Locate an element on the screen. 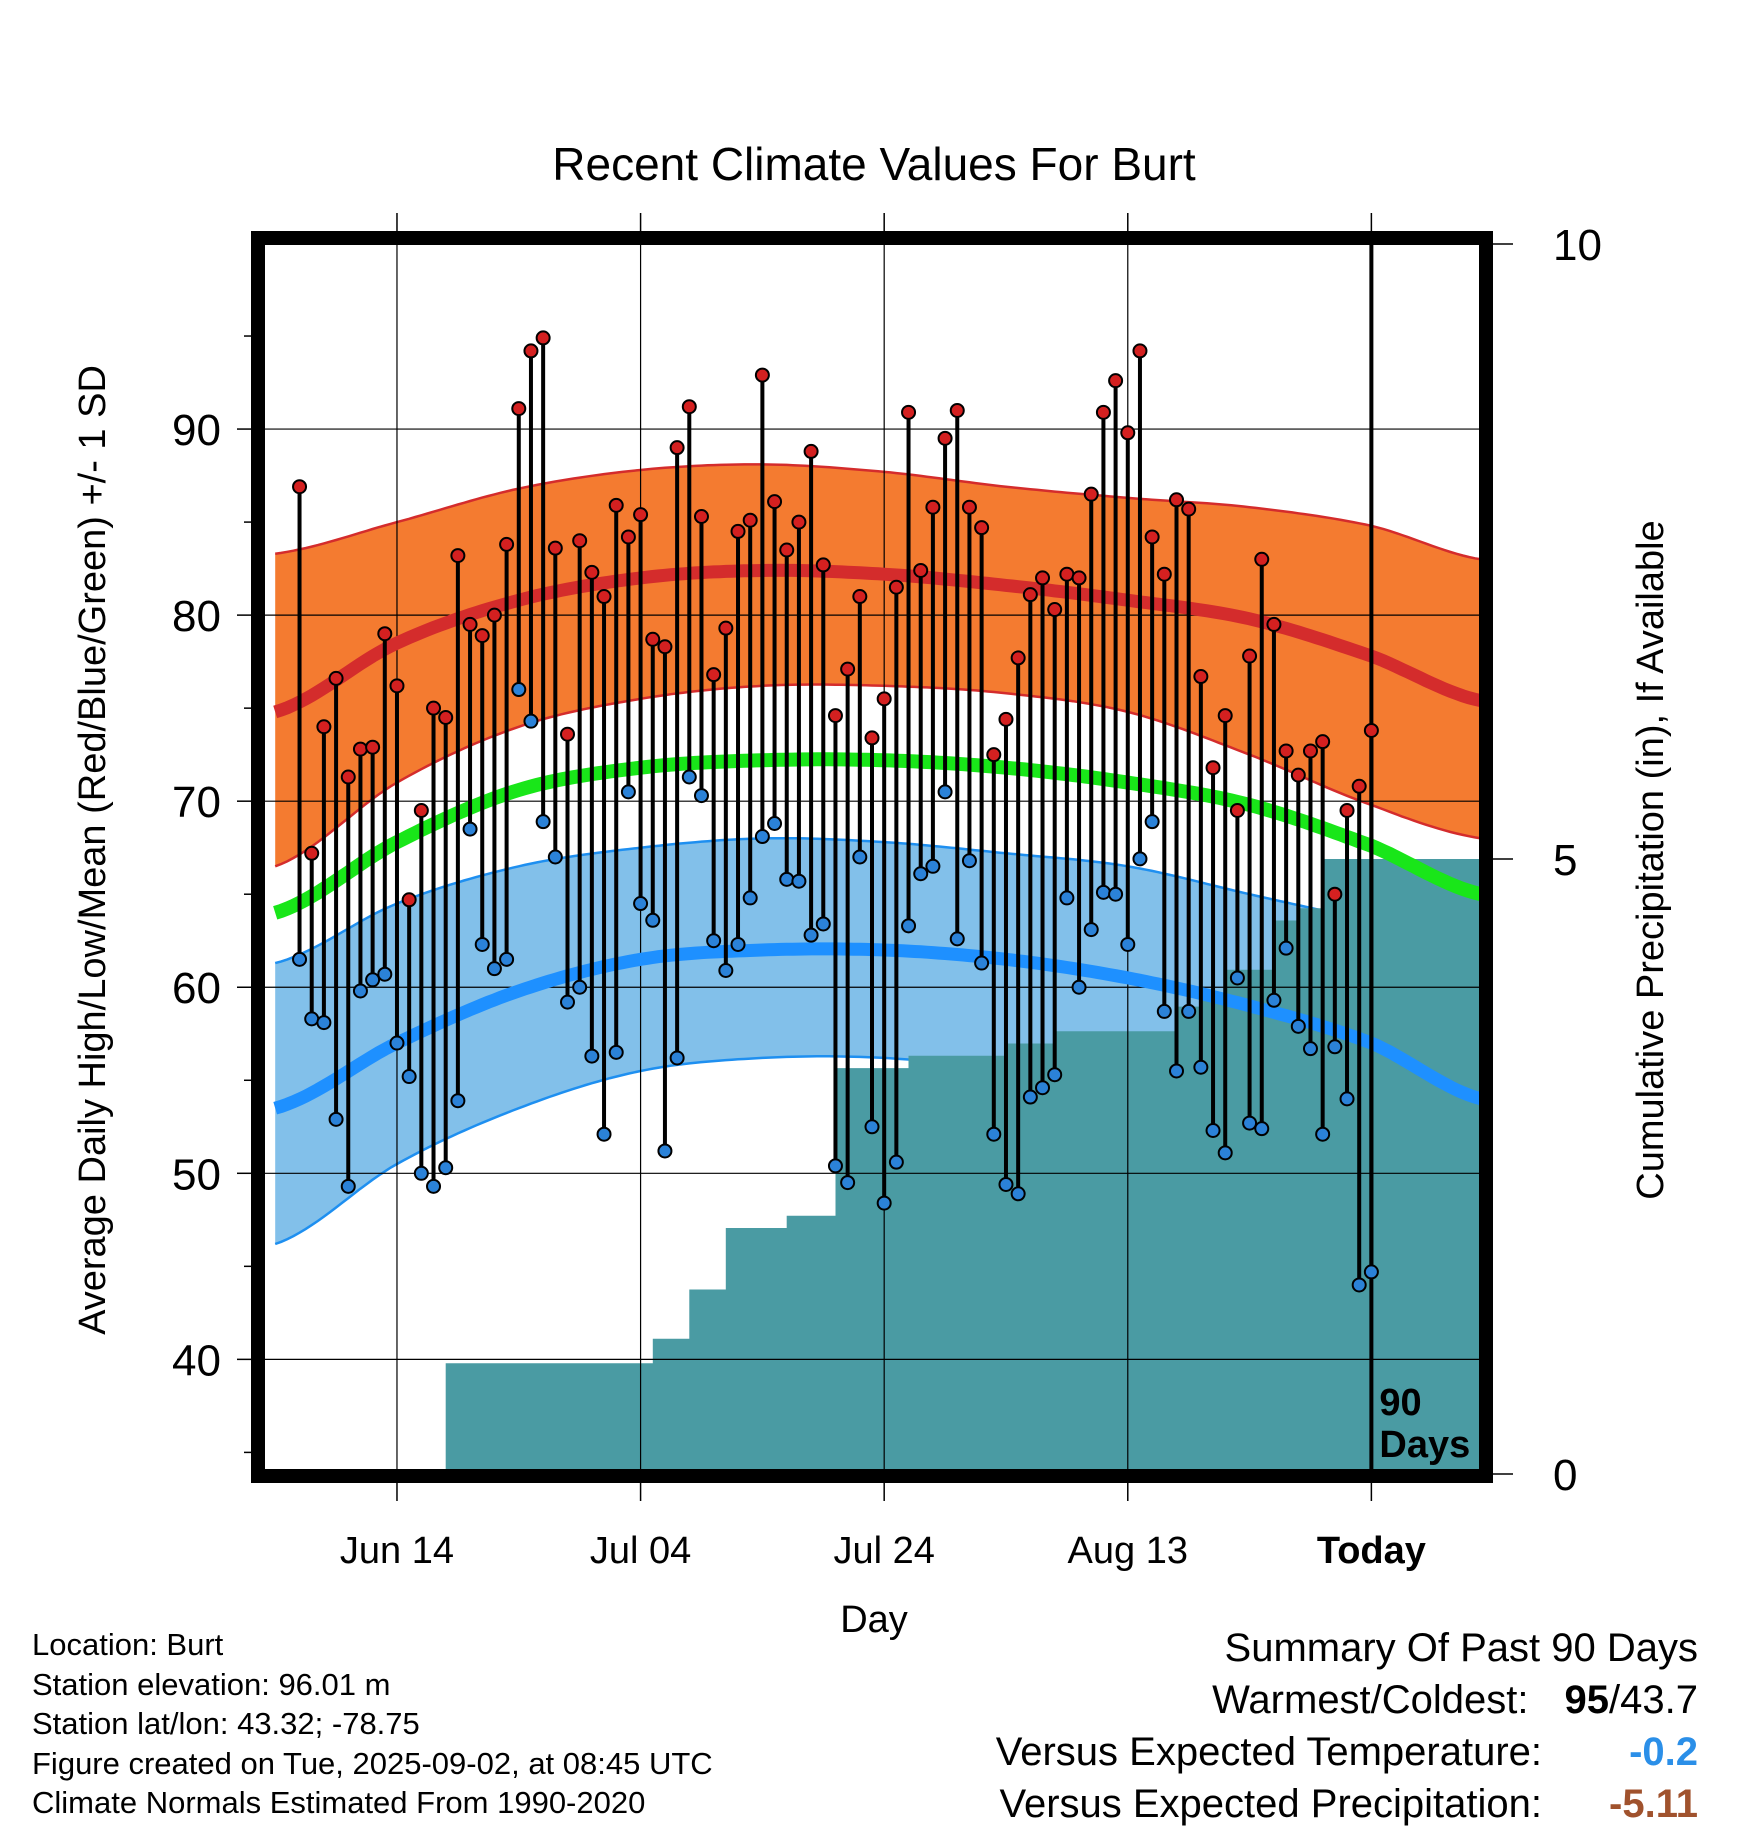 This screenshot has height=1830, width=1748. summary-temp-row: Versus Expected Temperature: -0.2 is located at coordinates (1347, 1752).